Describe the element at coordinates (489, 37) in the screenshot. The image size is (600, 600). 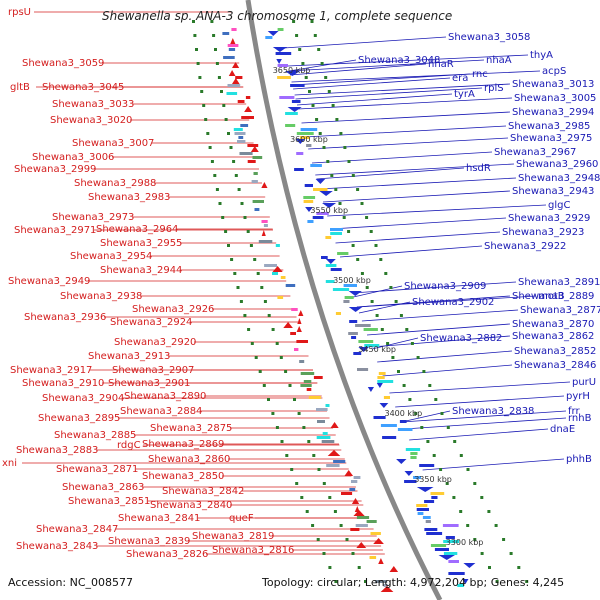
I see `gene-label-right: Shewana3_3058` at that location.